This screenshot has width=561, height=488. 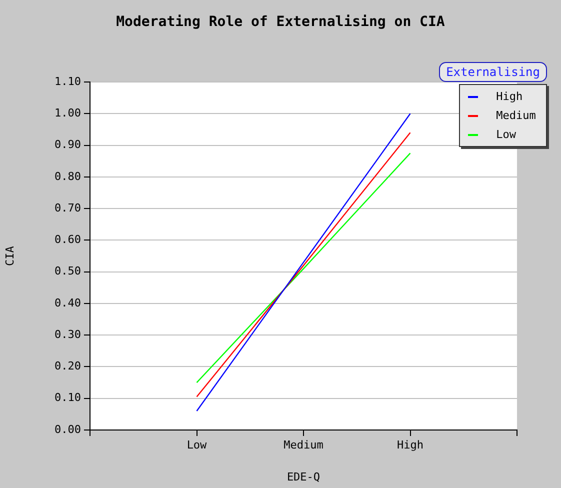 I want to click on y-tick-label: 0.40, so click(x=67, y=303).